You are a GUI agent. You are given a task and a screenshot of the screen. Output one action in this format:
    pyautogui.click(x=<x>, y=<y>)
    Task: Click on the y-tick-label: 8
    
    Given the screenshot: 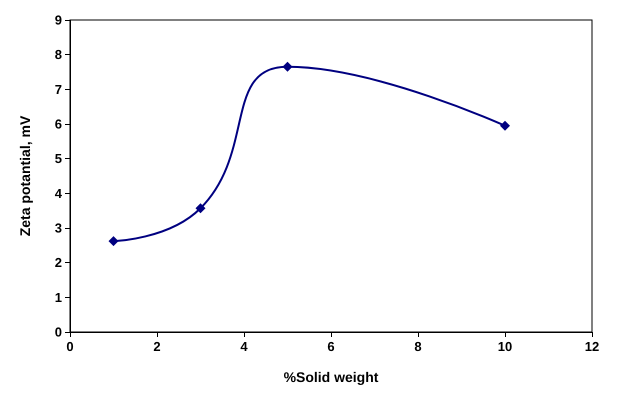 What is the action you would take?
    pyautogui.click(x=58, y=54)
    